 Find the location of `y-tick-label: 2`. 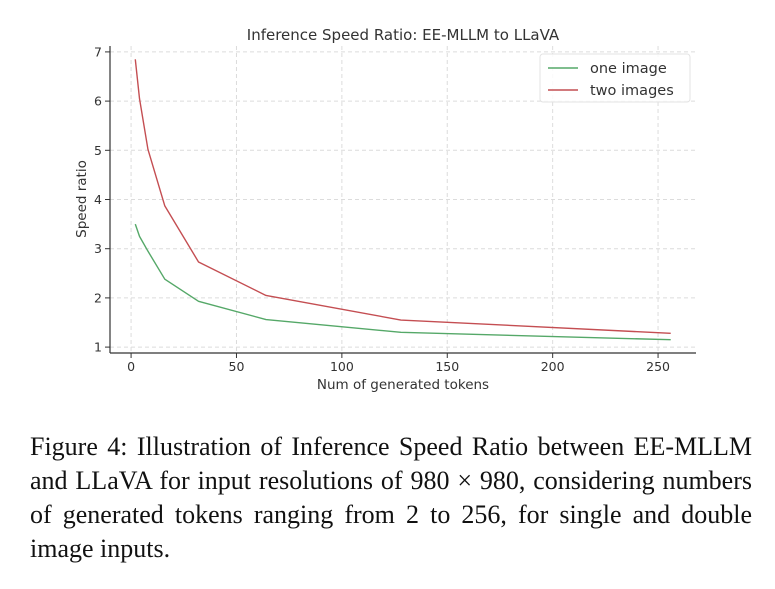

y-tick-label: 2 is located at coordinates (98, 297).